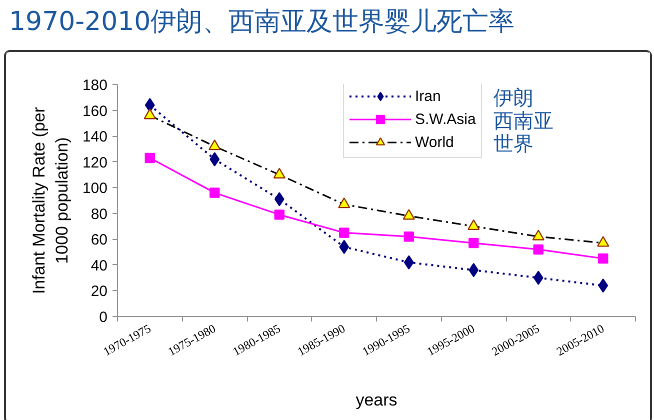 The width and height of the screenshot is (654, 420). I want to click on annotation: 西南亚, so click(524, 120).